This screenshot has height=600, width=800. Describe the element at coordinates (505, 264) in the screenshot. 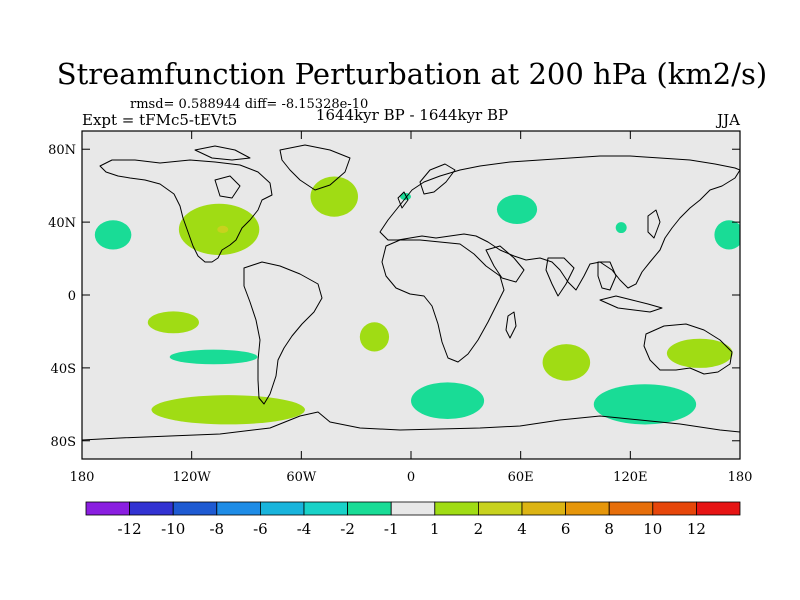

I see `coastline-arabia` at that location.